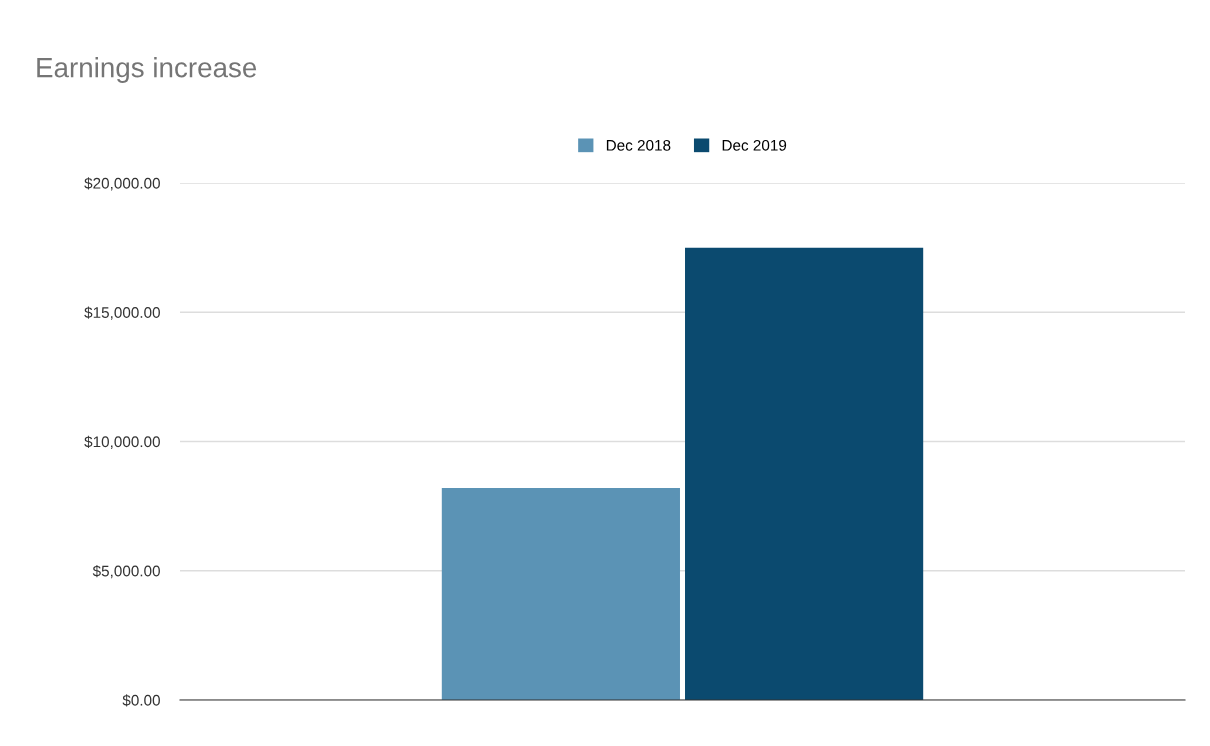 Image resolution: width=1210 pixels, height=746 pixels. Describe the element at coordinates (638, 145) in the screenshot. I see `legend-label: Dec 2018` at that location.